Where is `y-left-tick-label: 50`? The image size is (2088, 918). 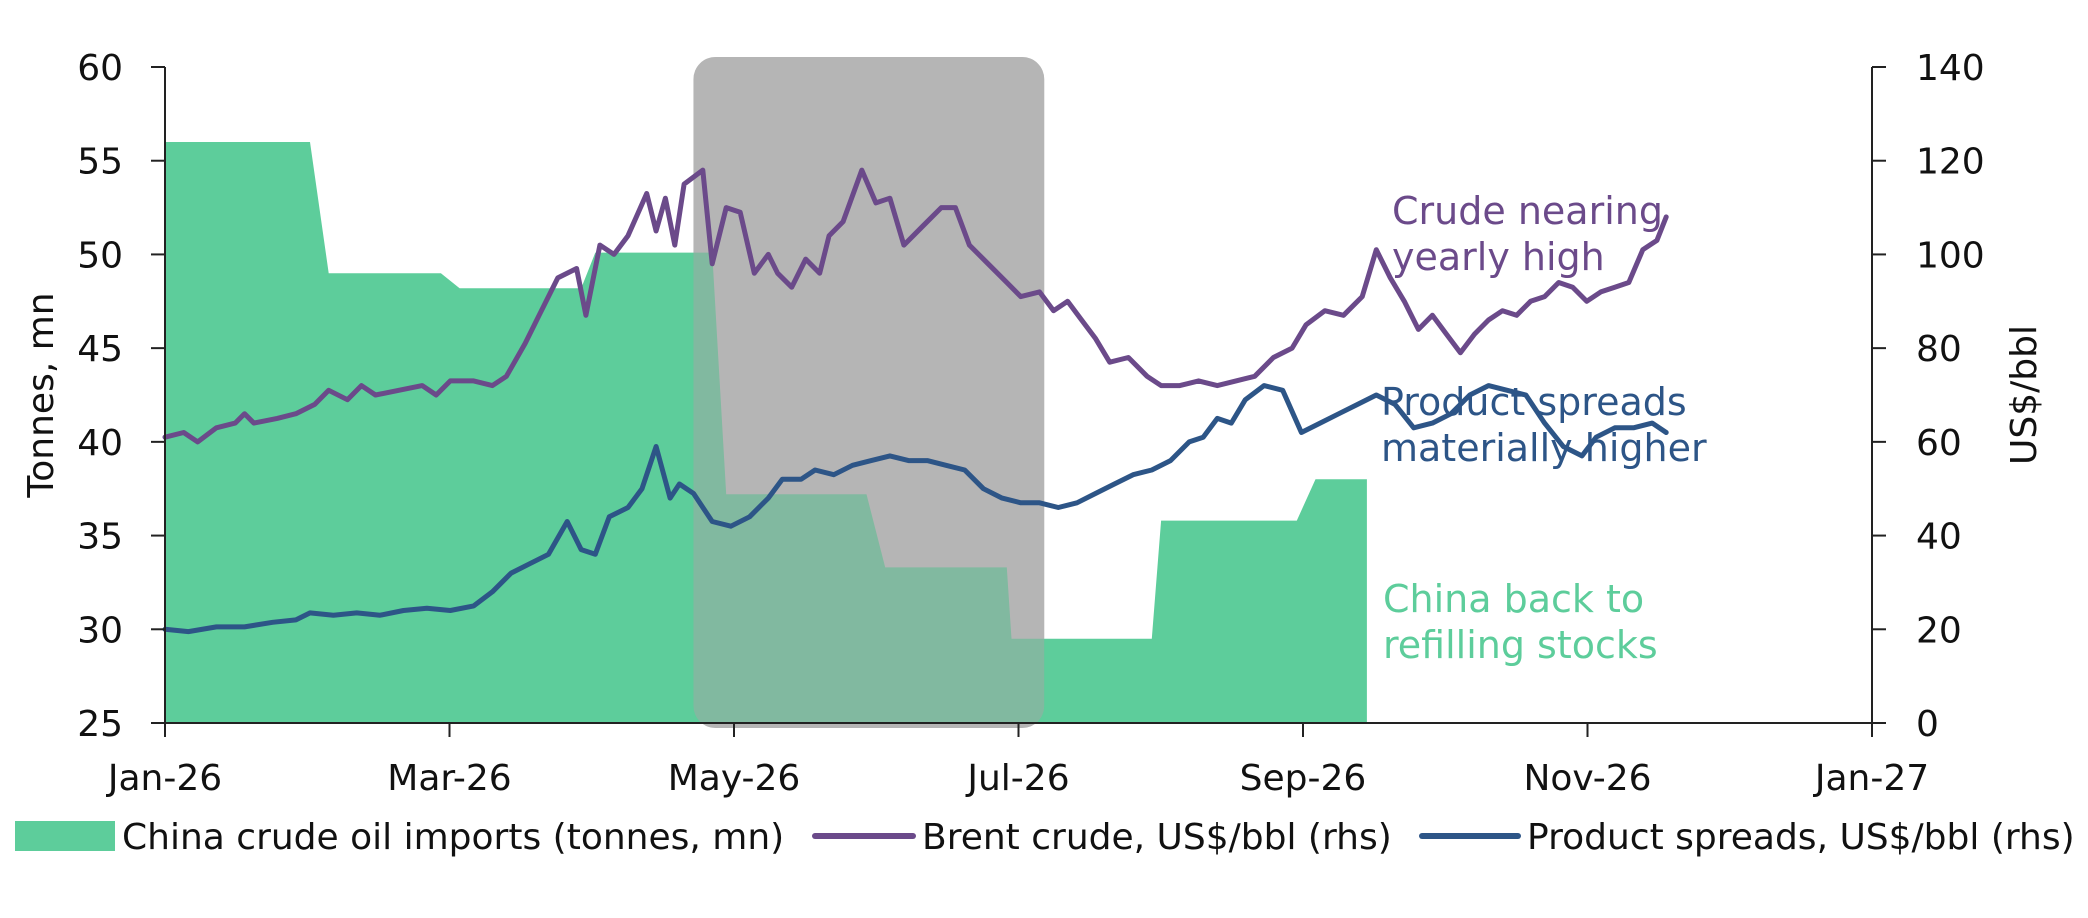 y-left-tick-label: 50 is located at coordinates (100, 255).